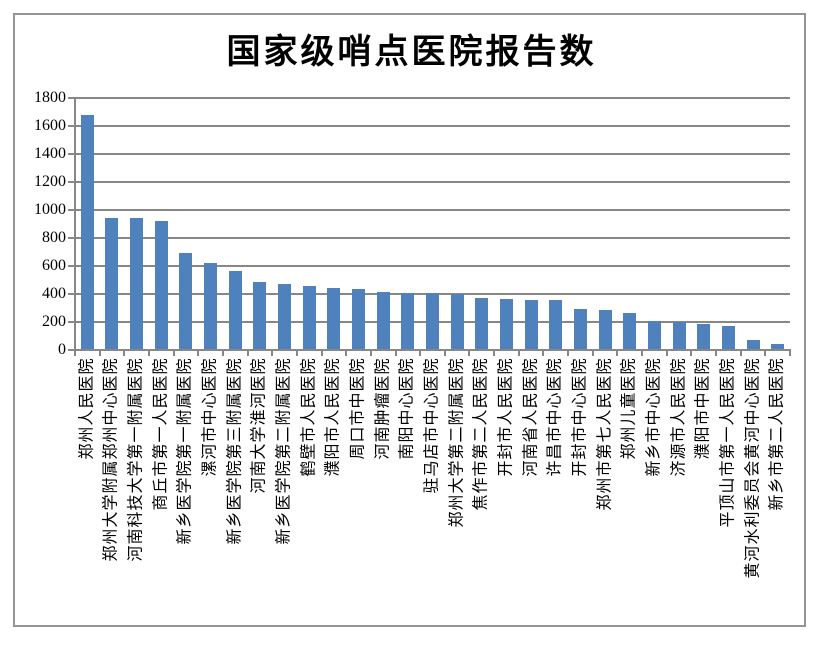 Image resolution: width=823 pixels, height=647 pixels. I want to click on x-category-label: 河南省人民医院, so click(531, 417).